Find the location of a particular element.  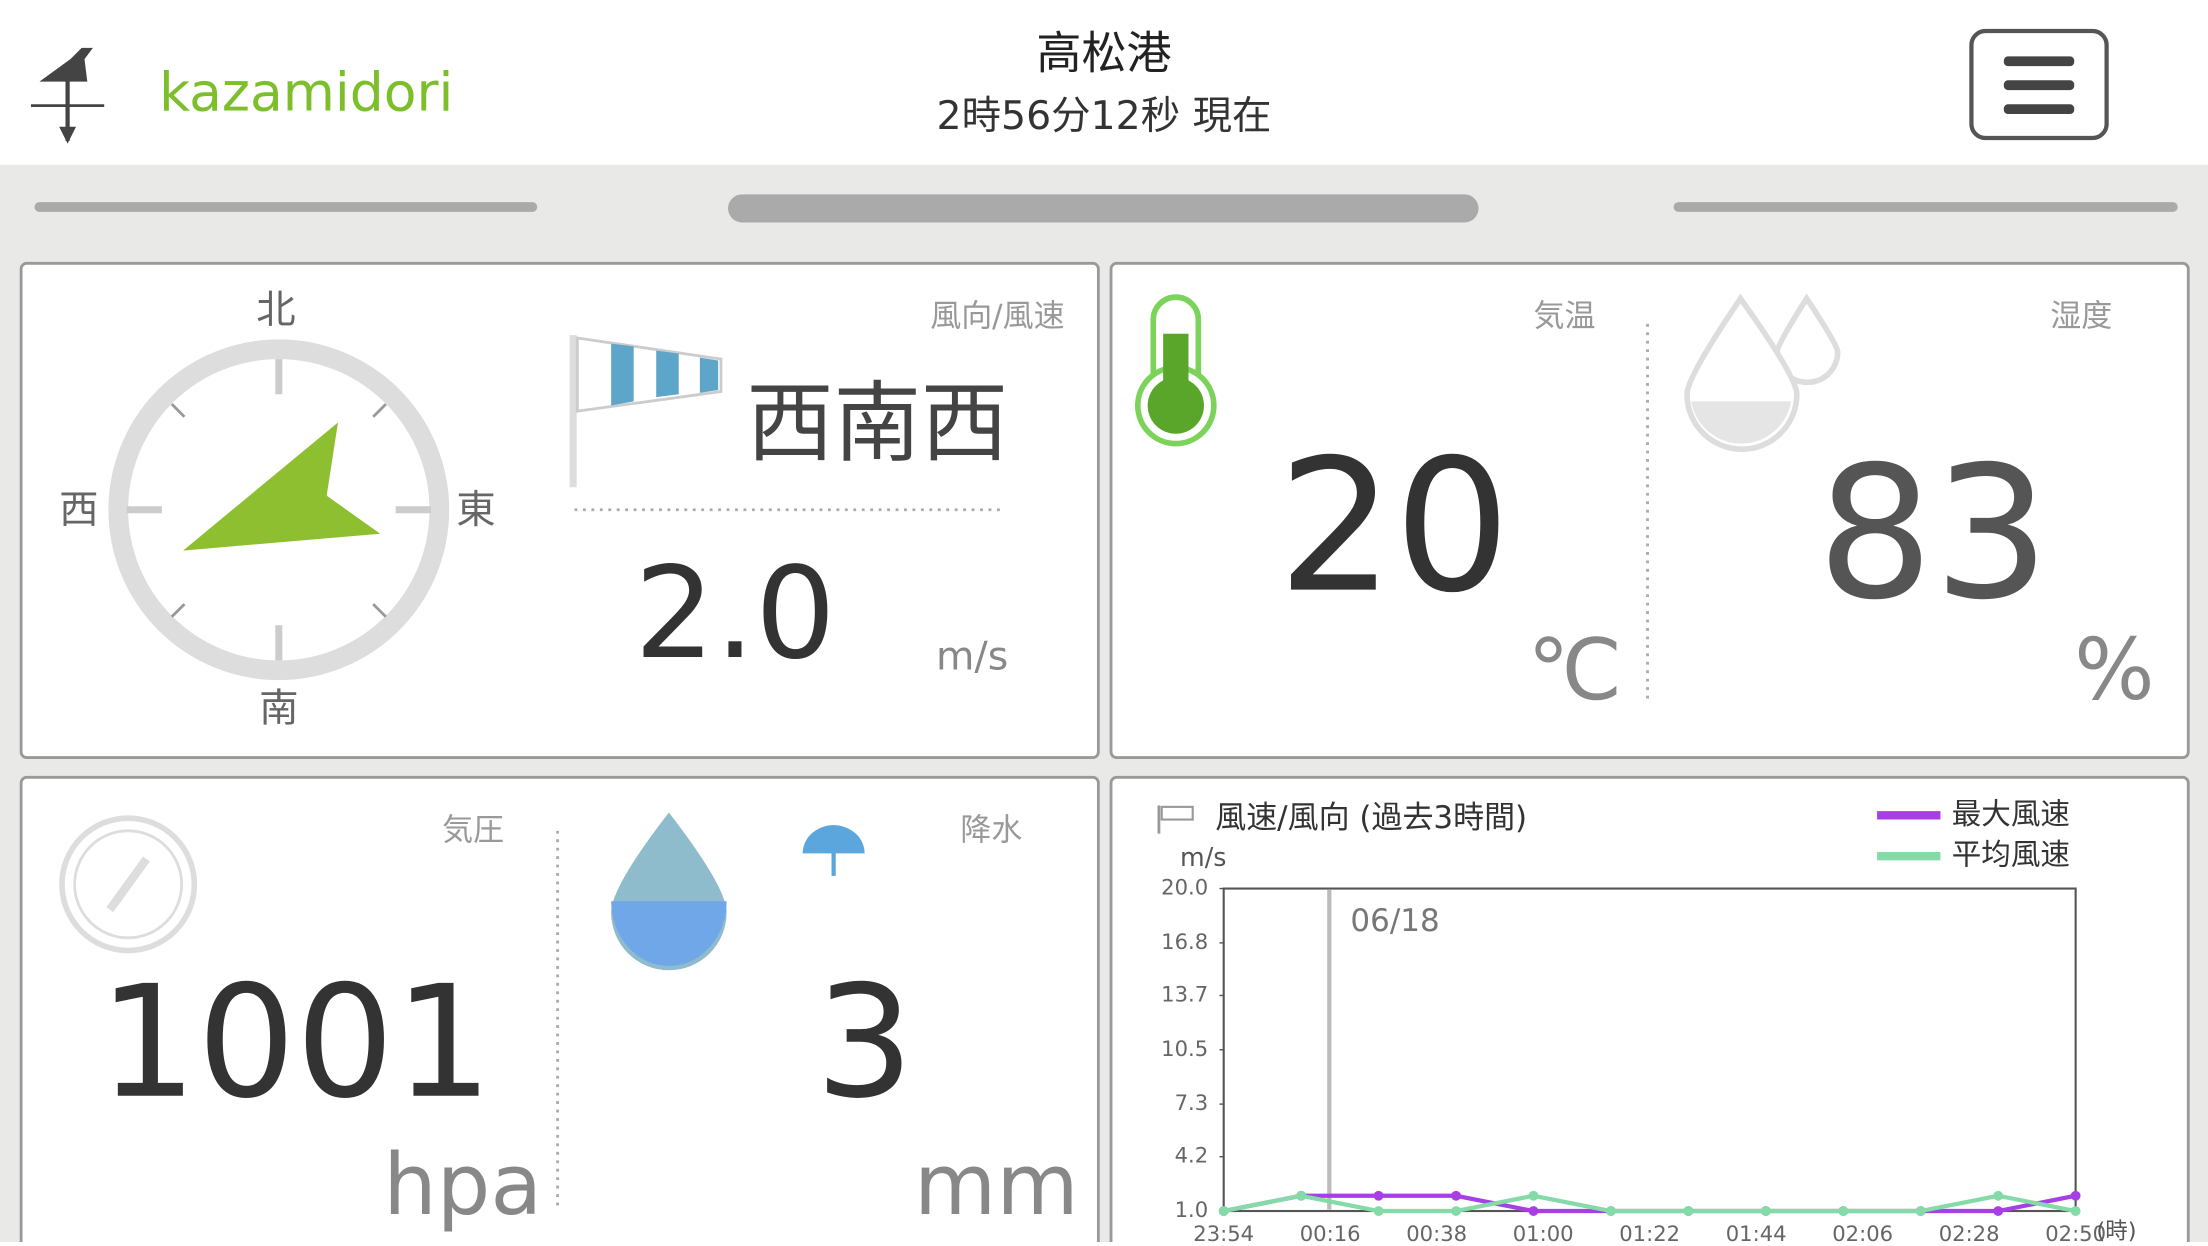

y-tick-label: 10.5 is located at coordinates (1184, 1048).